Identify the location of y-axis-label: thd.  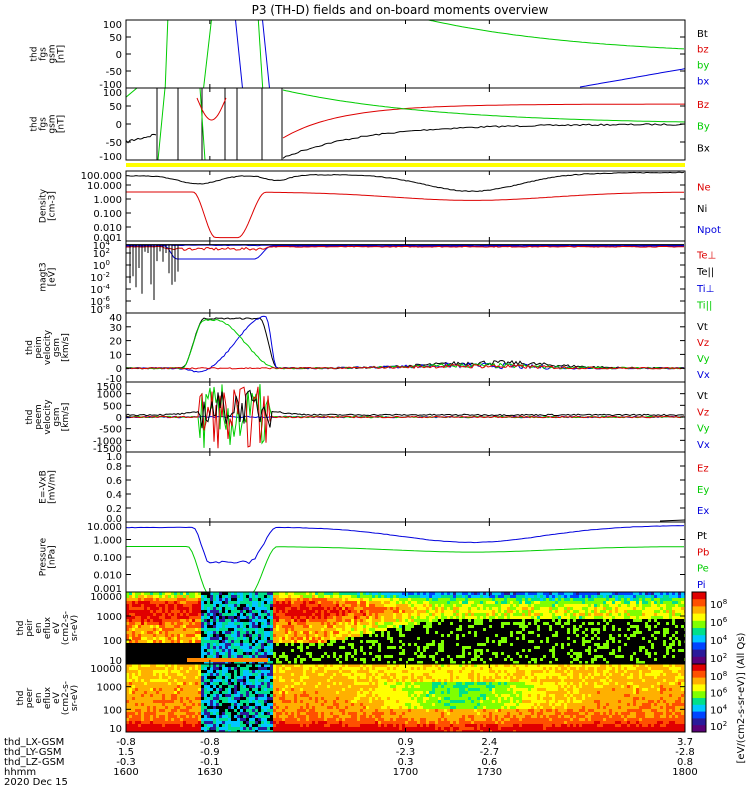
(35, 54).